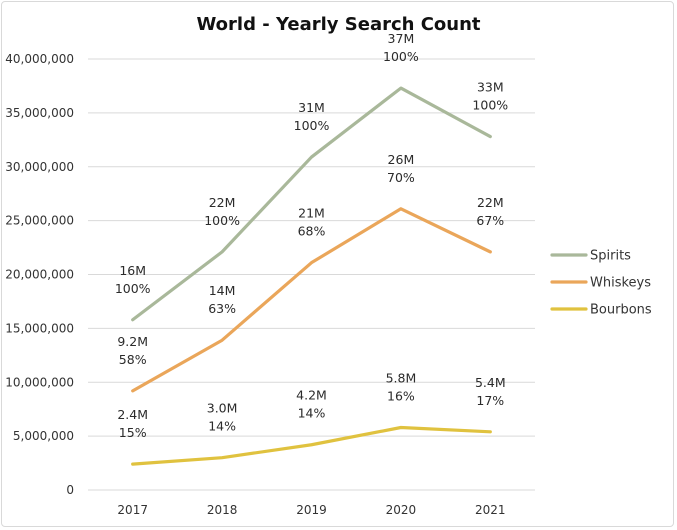 The width and height of the screenshot is (677, 530). I want to click on data-label-value: 31M, so click(311, 107).